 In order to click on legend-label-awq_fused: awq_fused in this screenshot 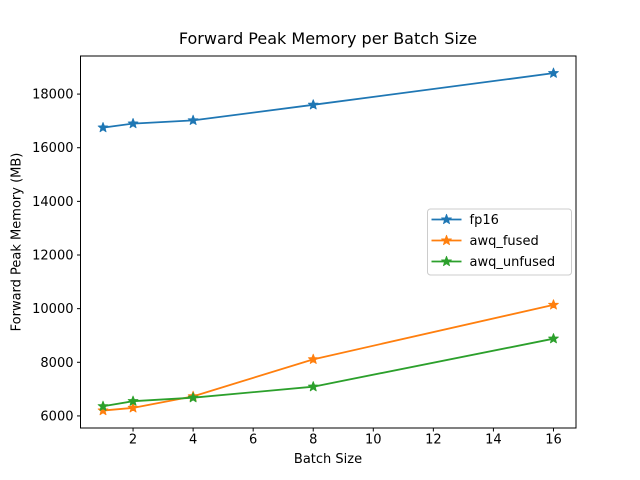, I will do `click(504, 241)`.